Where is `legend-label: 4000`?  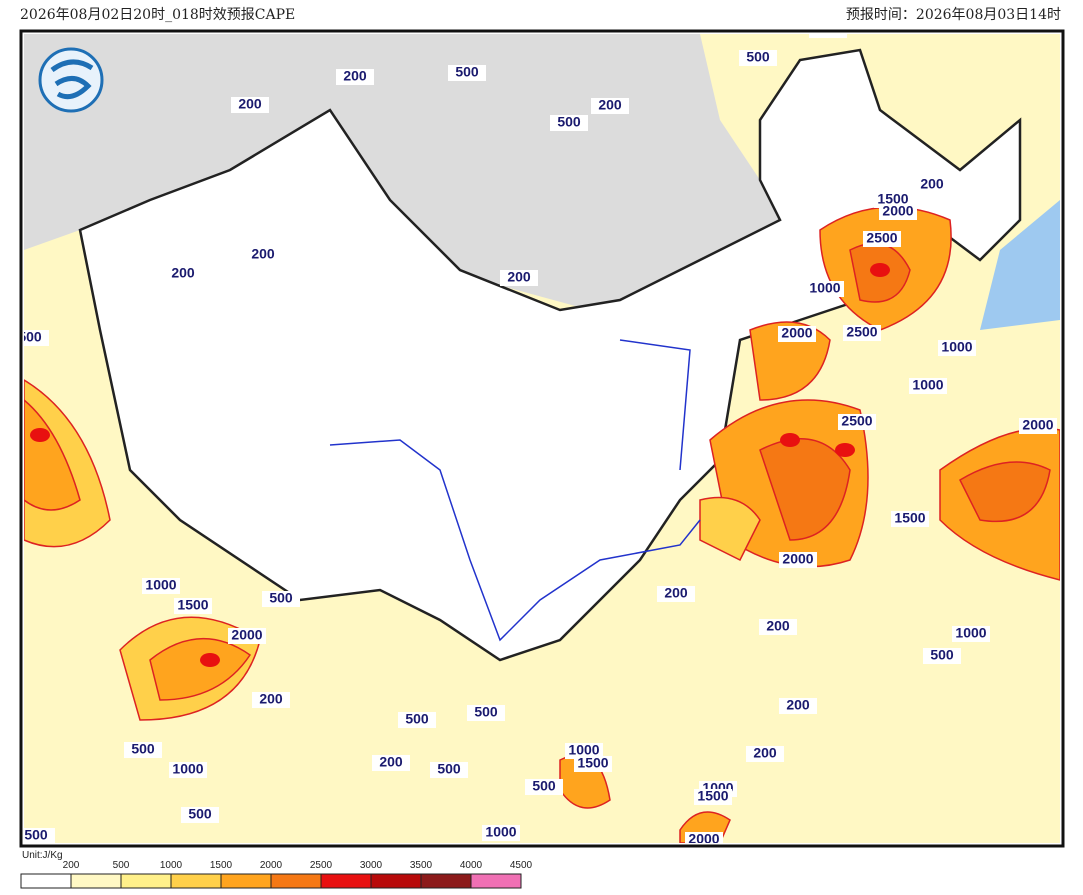 legend-label: 4000 is located at coordinates (471, 865).